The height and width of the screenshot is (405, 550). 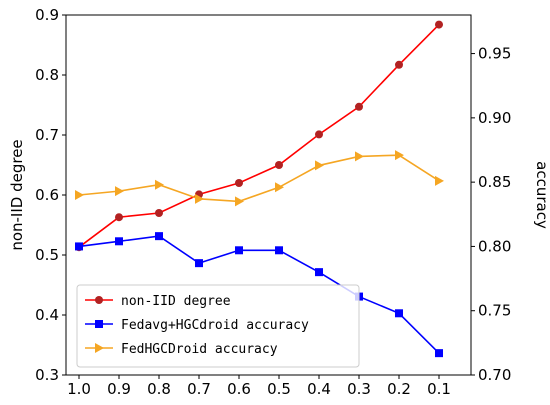 What do you see at coordinates (47, 315) in the screenshot?
I see `left-tick-label: 0.4` at bounding box center [47, 315].